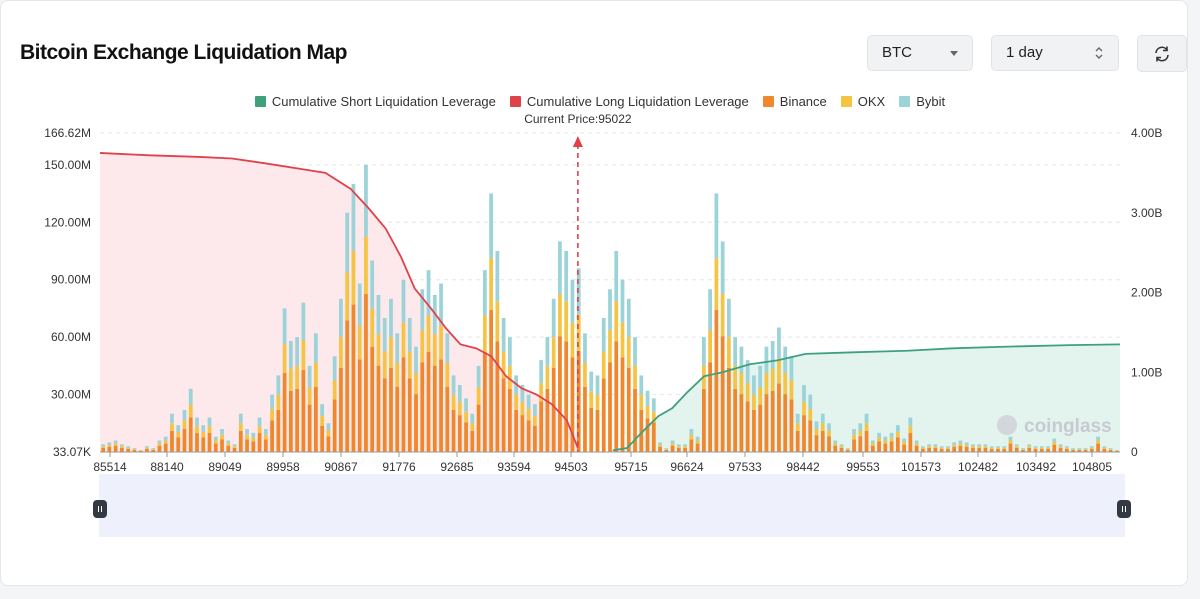  Describe the element at coordinates (184, 52) in the screenshot. I see `page-title: Bitcoin Exchange Liquidation Map` at that location.